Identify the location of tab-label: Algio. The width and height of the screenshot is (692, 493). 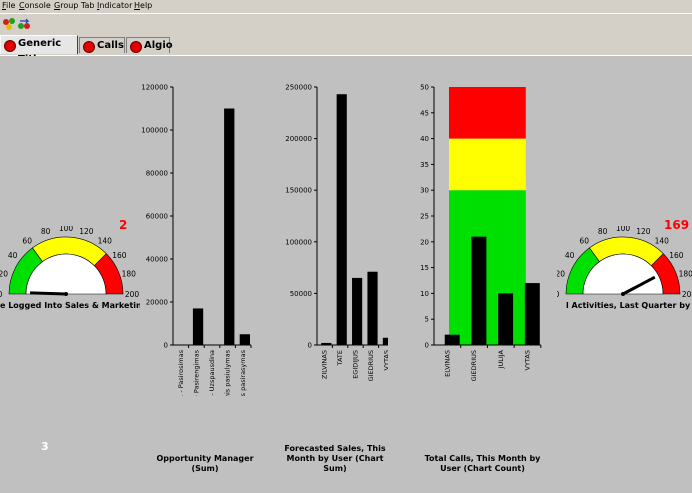
(158, 45).